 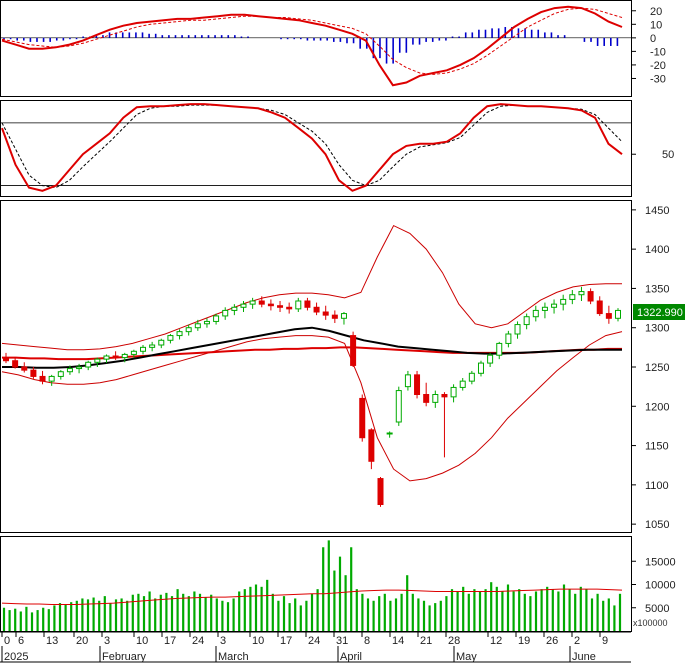 What do you see at coordinates (657, 525) in the screenshot?
I see `price-tick-label: 1050` at bounding box center [657, 525].